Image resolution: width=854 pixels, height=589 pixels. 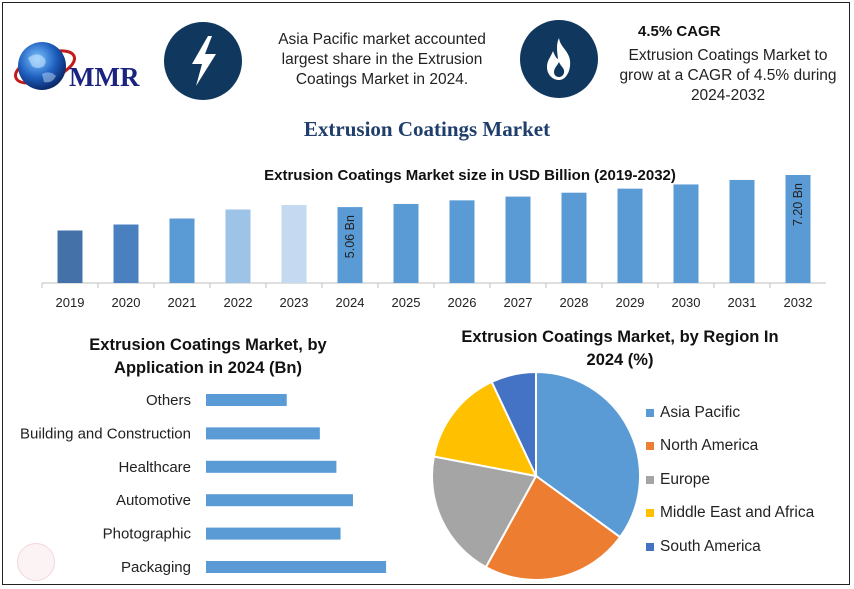 What do you see at coordinates (574, 237) in the screenshot?
I see `bar-2028` at bounding box center [574, 237].